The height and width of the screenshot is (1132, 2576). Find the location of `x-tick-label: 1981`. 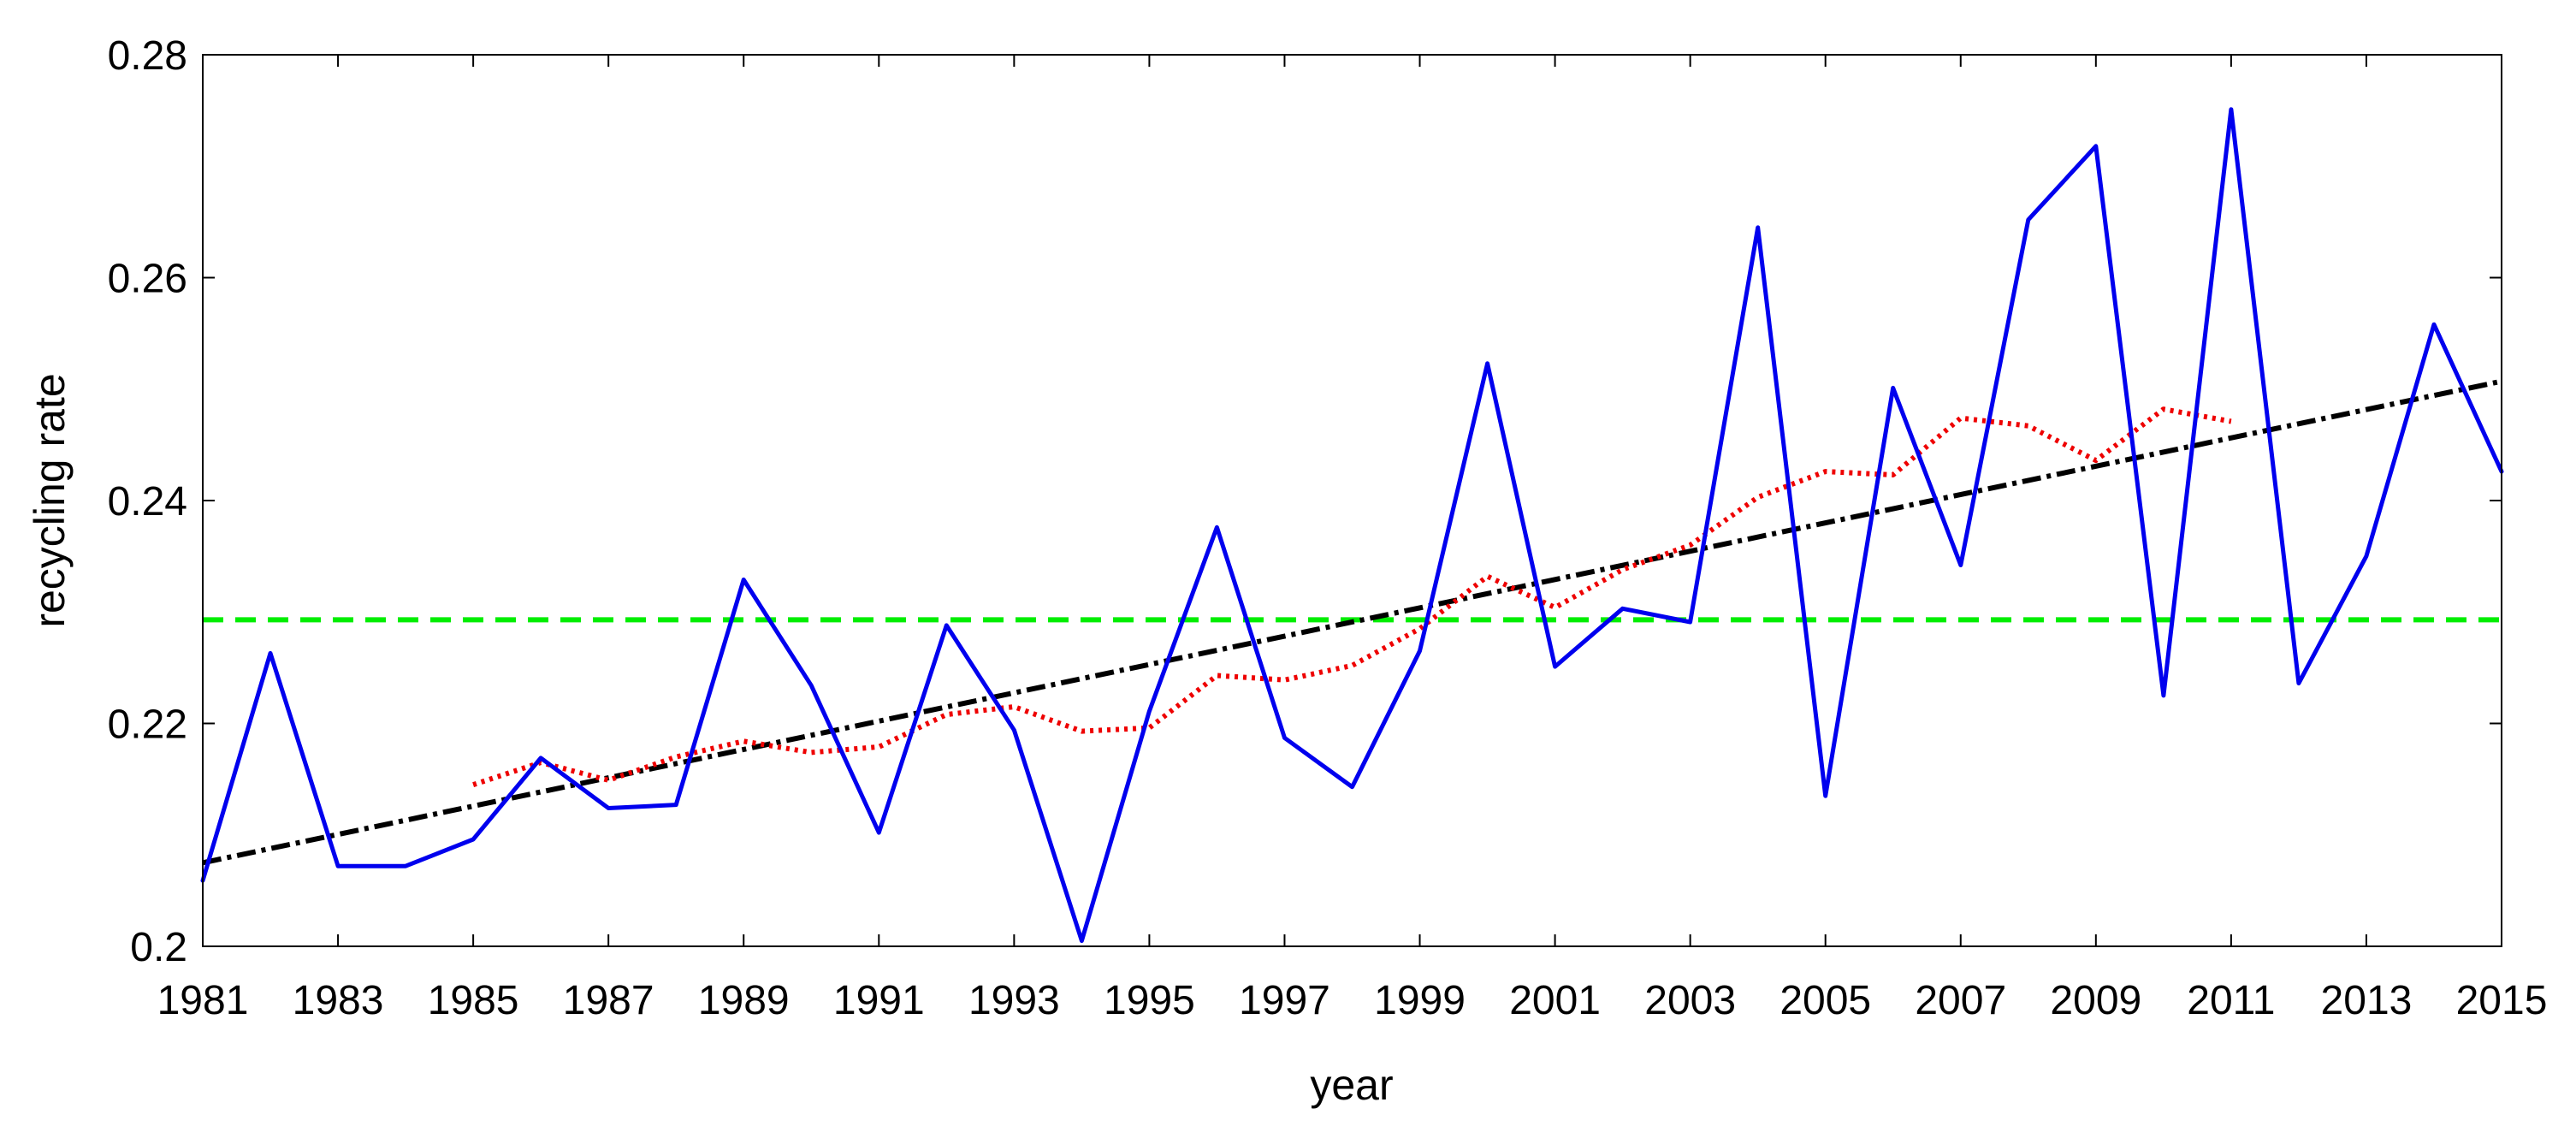

x-tick-label: 1981 is located at coordinates (203, 1001).